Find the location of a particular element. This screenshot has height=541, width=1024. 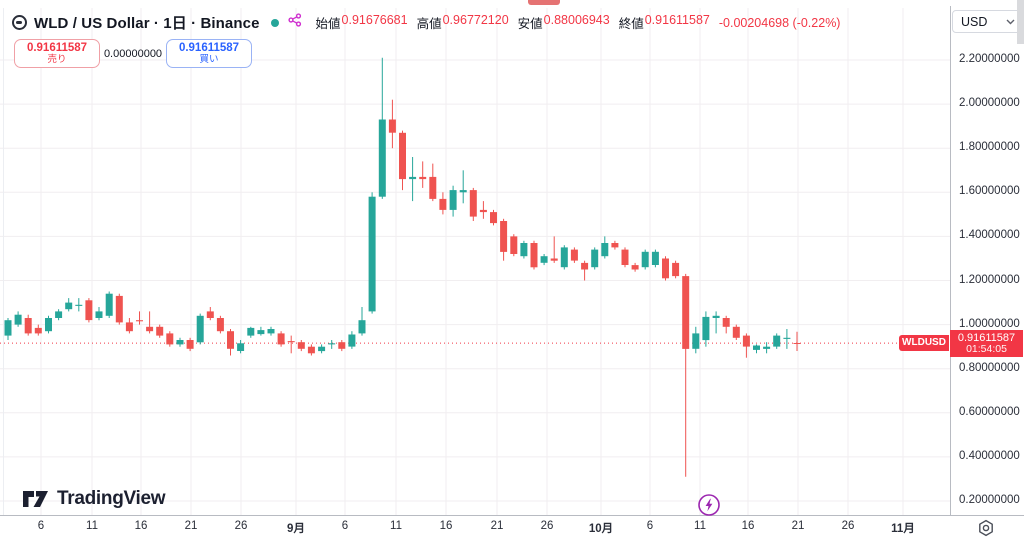

symbol-title: WLD / US Dollar · 1日 · Binance is located at coordinates (147, 23).